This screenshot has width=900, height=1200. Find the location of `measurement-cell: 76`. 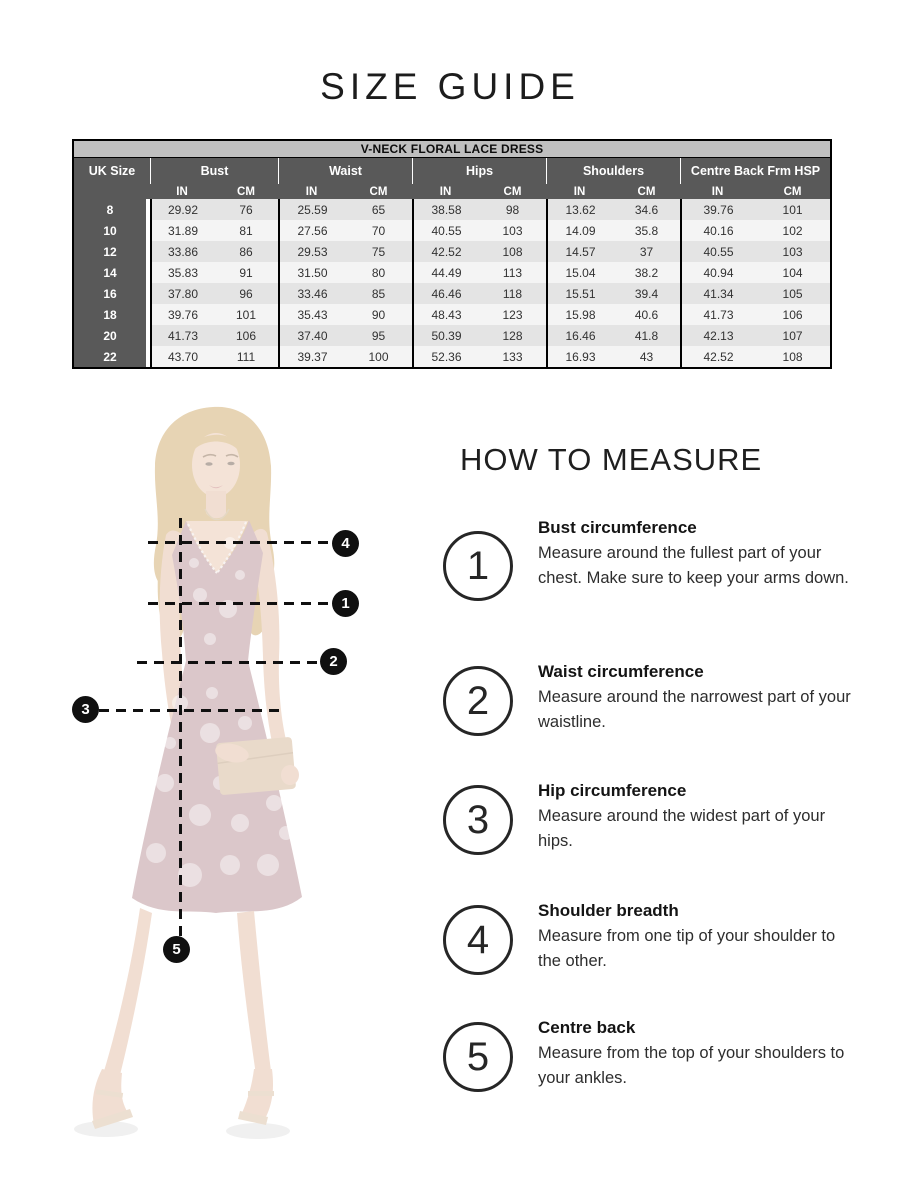

measurement-cell: 76 is located at coordinates (246, 209).